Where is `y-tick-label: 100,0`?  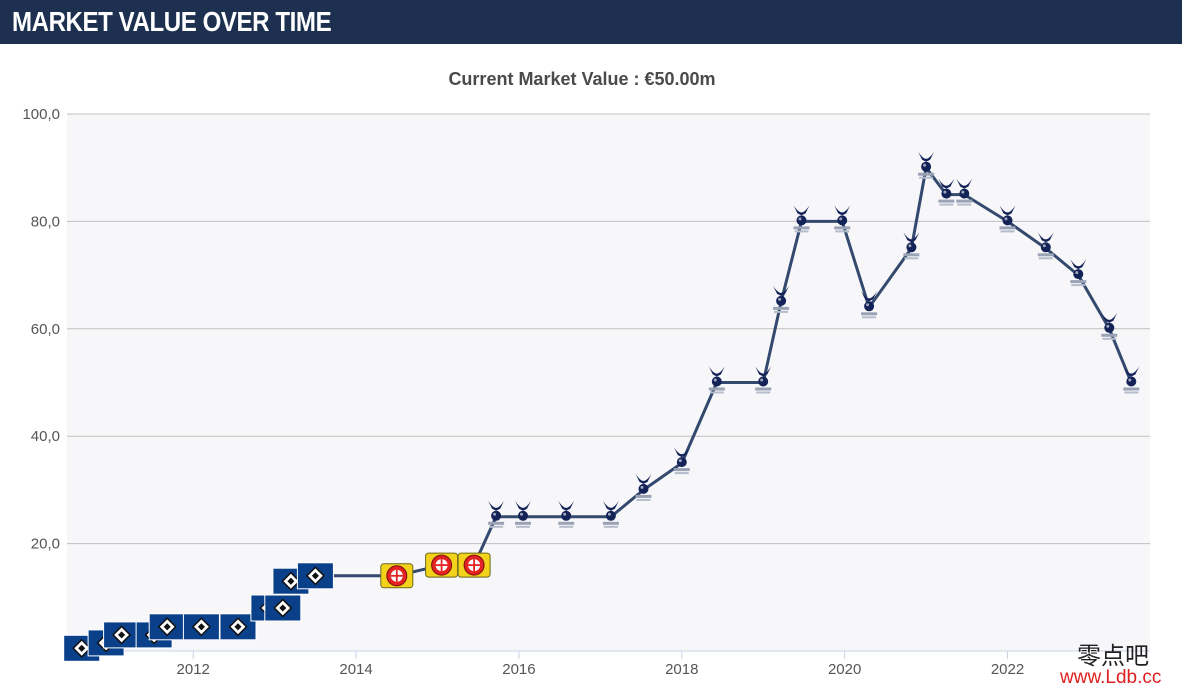 y-tick-label: 100,0 is located at coordinates (41, 114).